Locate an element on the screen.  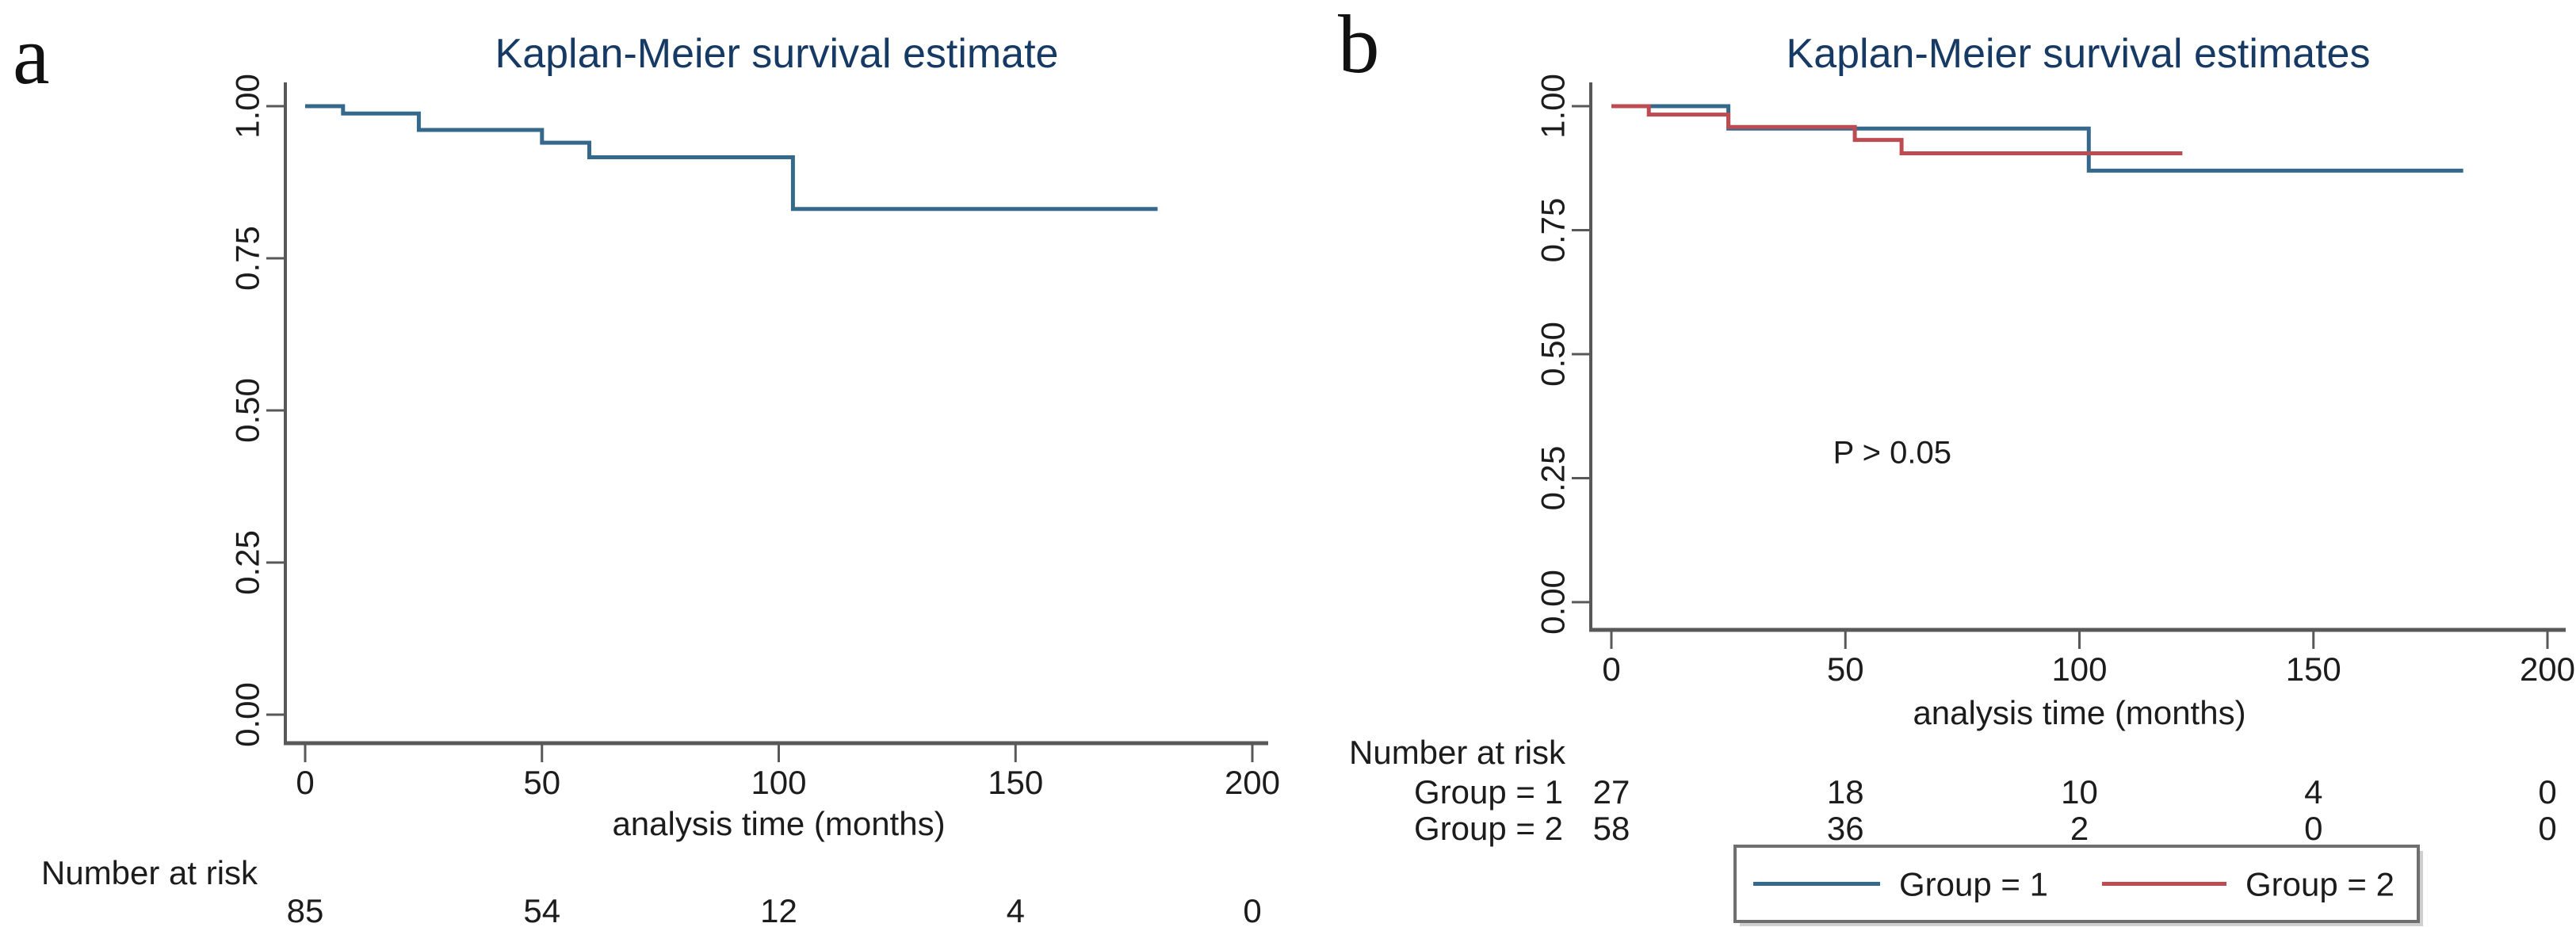
panel-b-x-tick-label: 50 is located at coordinates (1845, 669).